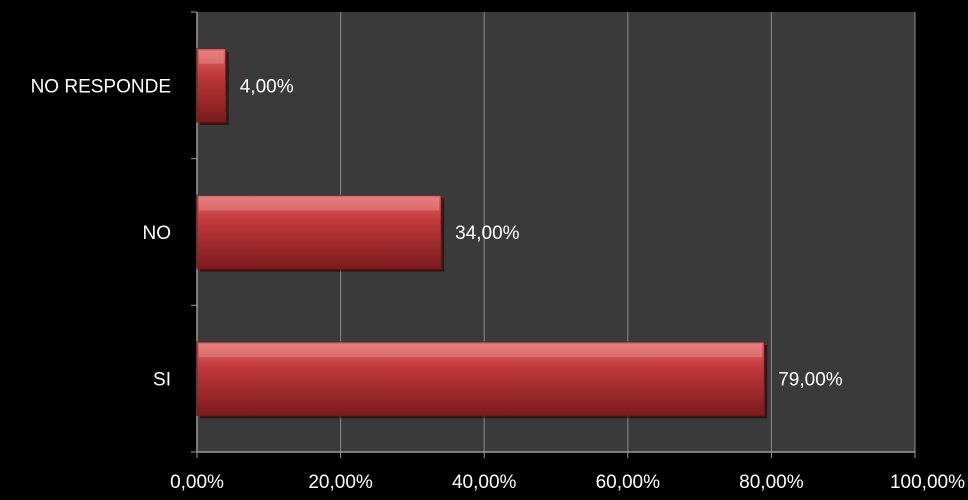  What do you see at coordinates (810, 380) in the screenshot?
I see `data-label: 79,00%` at bounding box center [810, 380].